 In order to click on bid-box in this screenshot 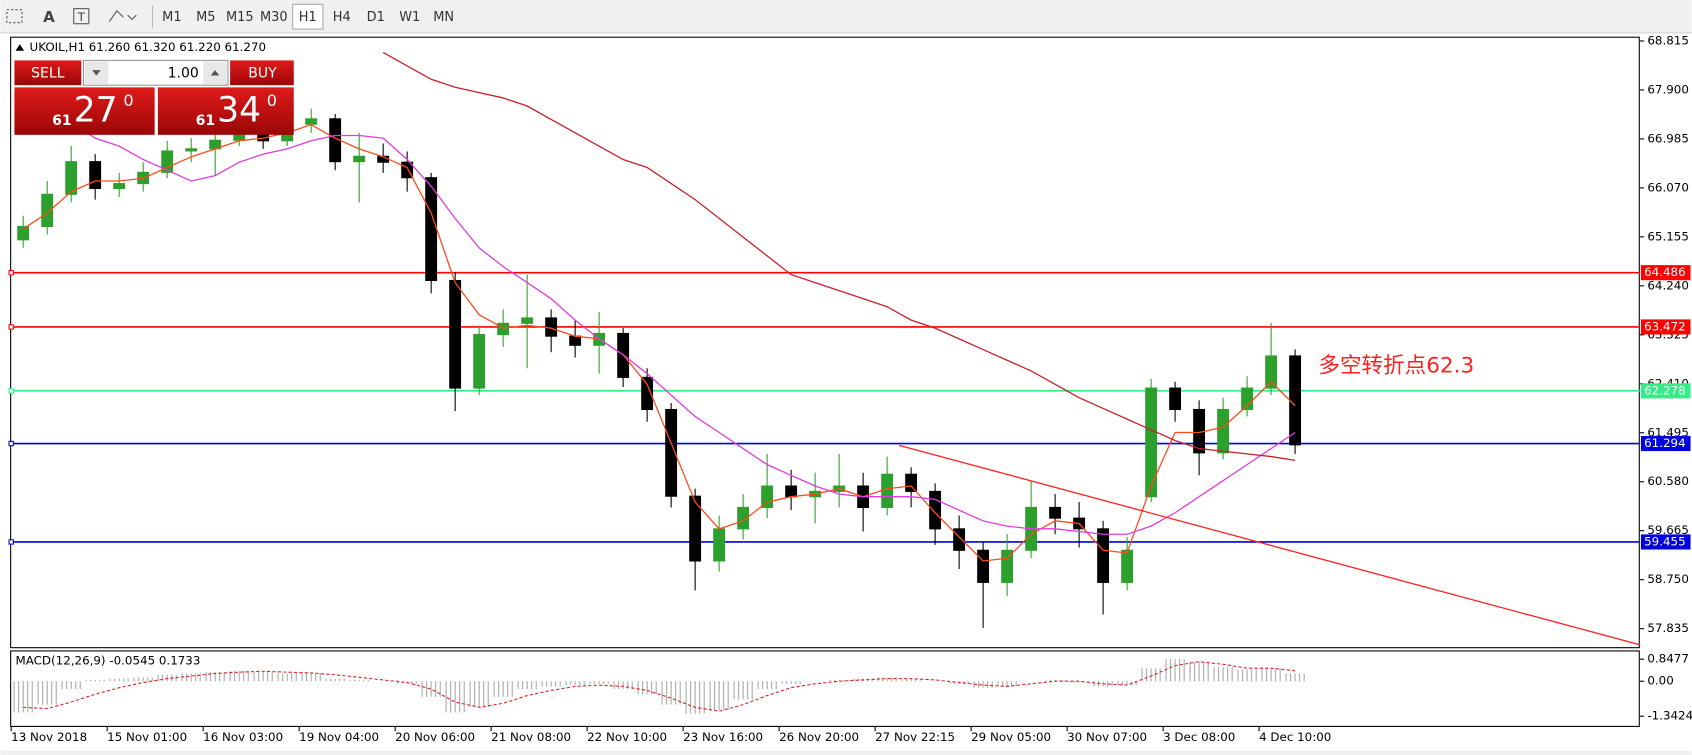, I will do `click(84, 111)`.